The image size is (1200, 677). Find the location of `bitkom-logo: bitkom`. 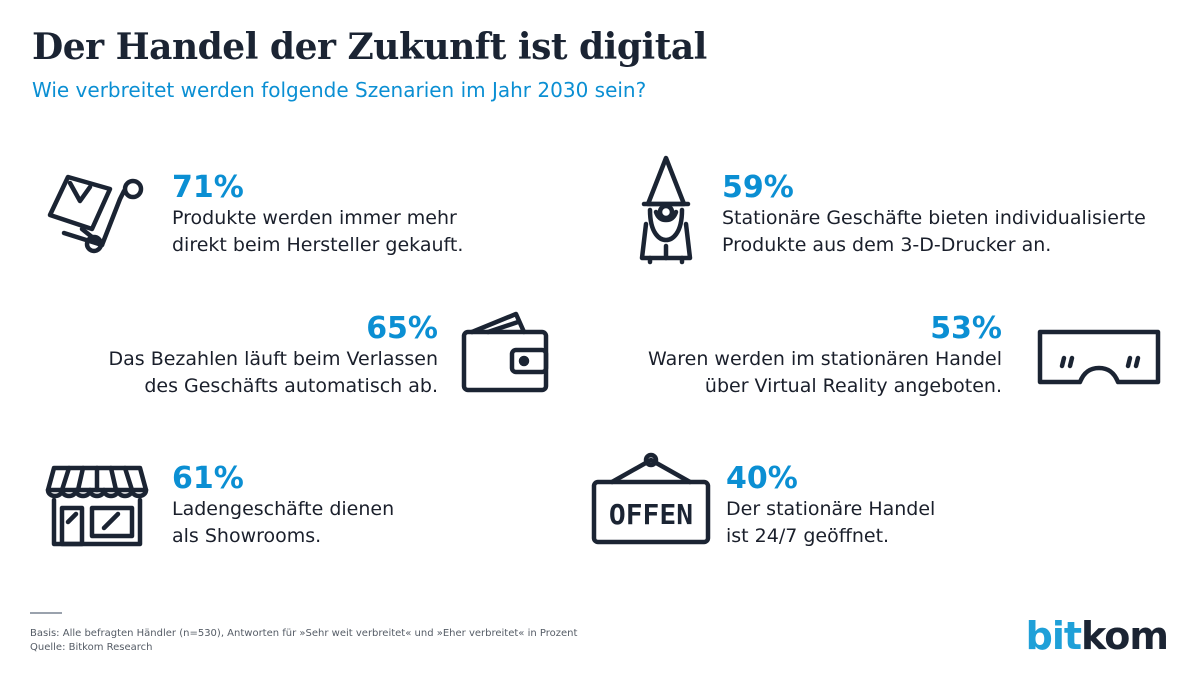

bitkom-logo: bitkom is located at coordinates (1097, 636).